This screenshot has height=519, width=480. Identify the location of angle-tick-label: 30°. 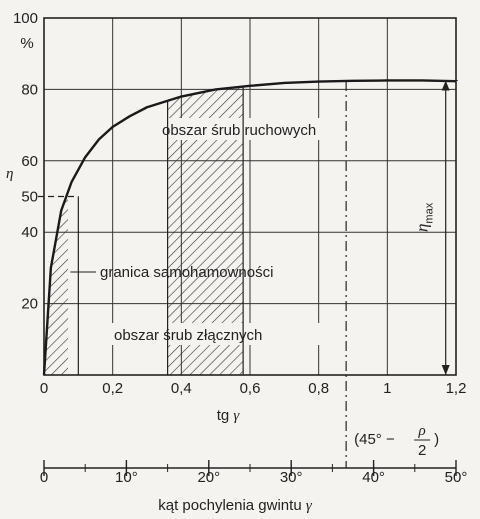
(291, 477).